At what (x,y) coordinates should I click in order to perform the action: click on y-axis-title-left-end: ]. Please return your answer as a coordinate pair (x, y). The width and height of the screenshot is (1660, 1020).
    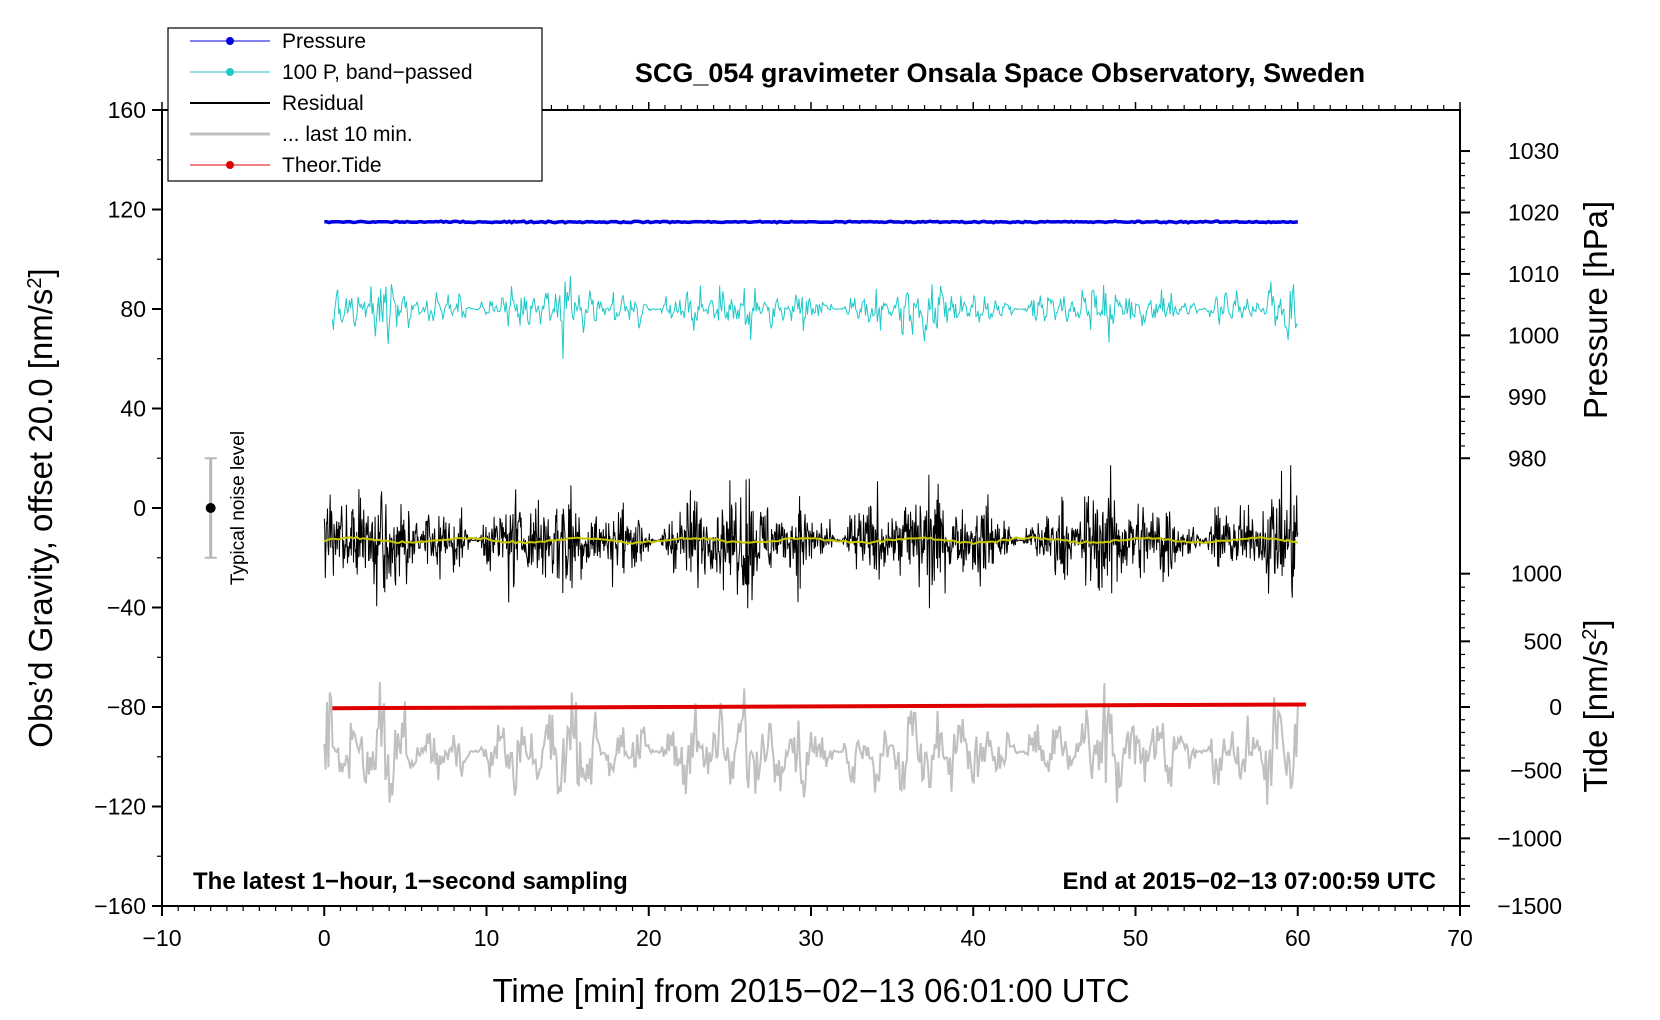
    Looking at the image, I should click on (40, 272).